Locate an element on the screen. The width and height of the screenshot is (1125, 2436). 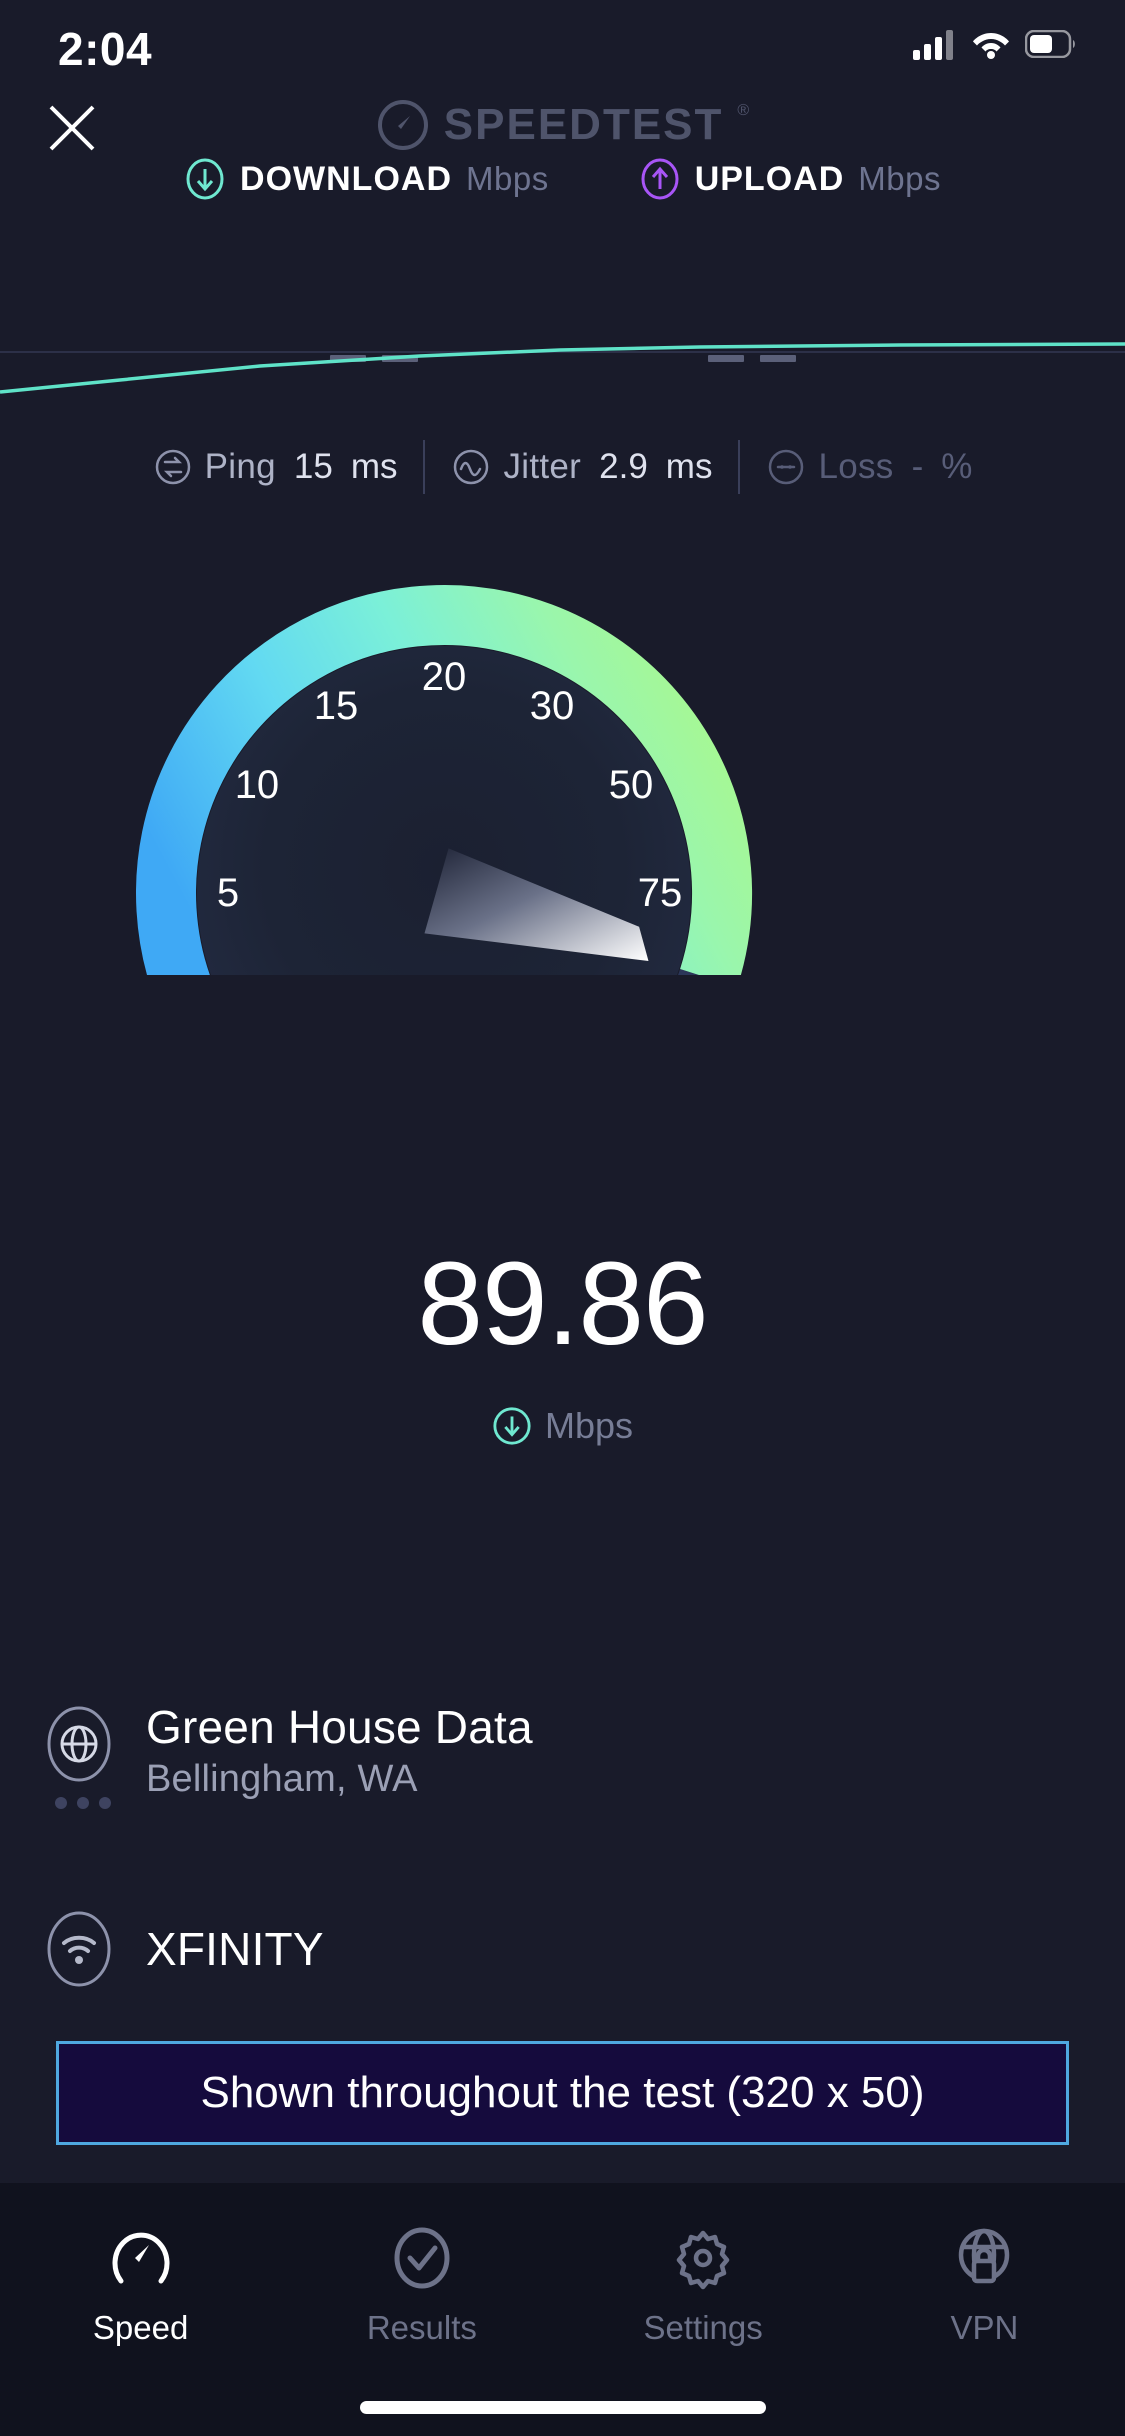
ping-stat: Ping 15 ms is located at coordinates (275, 467).